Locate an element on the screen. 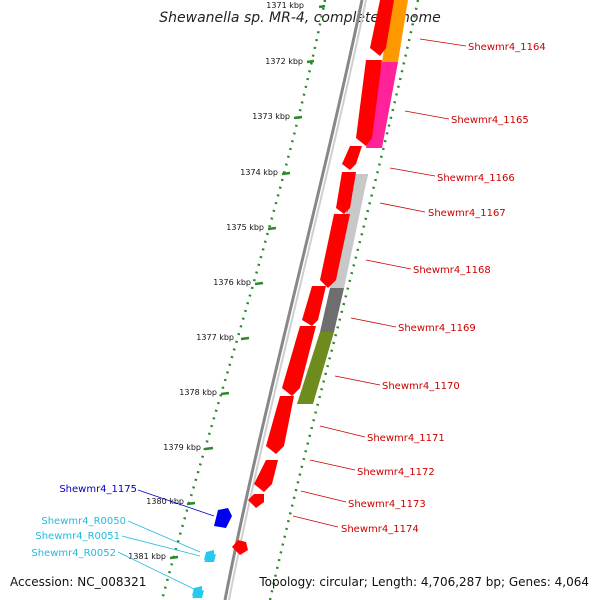 The image size is (600, 600). gene-label: Shewmr4_R0052 is located at coordinates (73, 553).